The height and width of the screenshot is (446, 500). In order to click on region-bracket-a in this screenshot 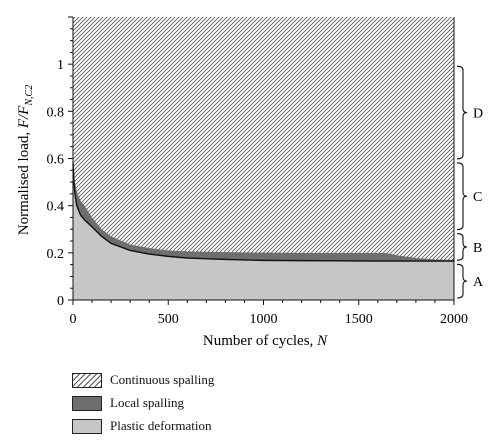, I will do `click(462, 281)`.